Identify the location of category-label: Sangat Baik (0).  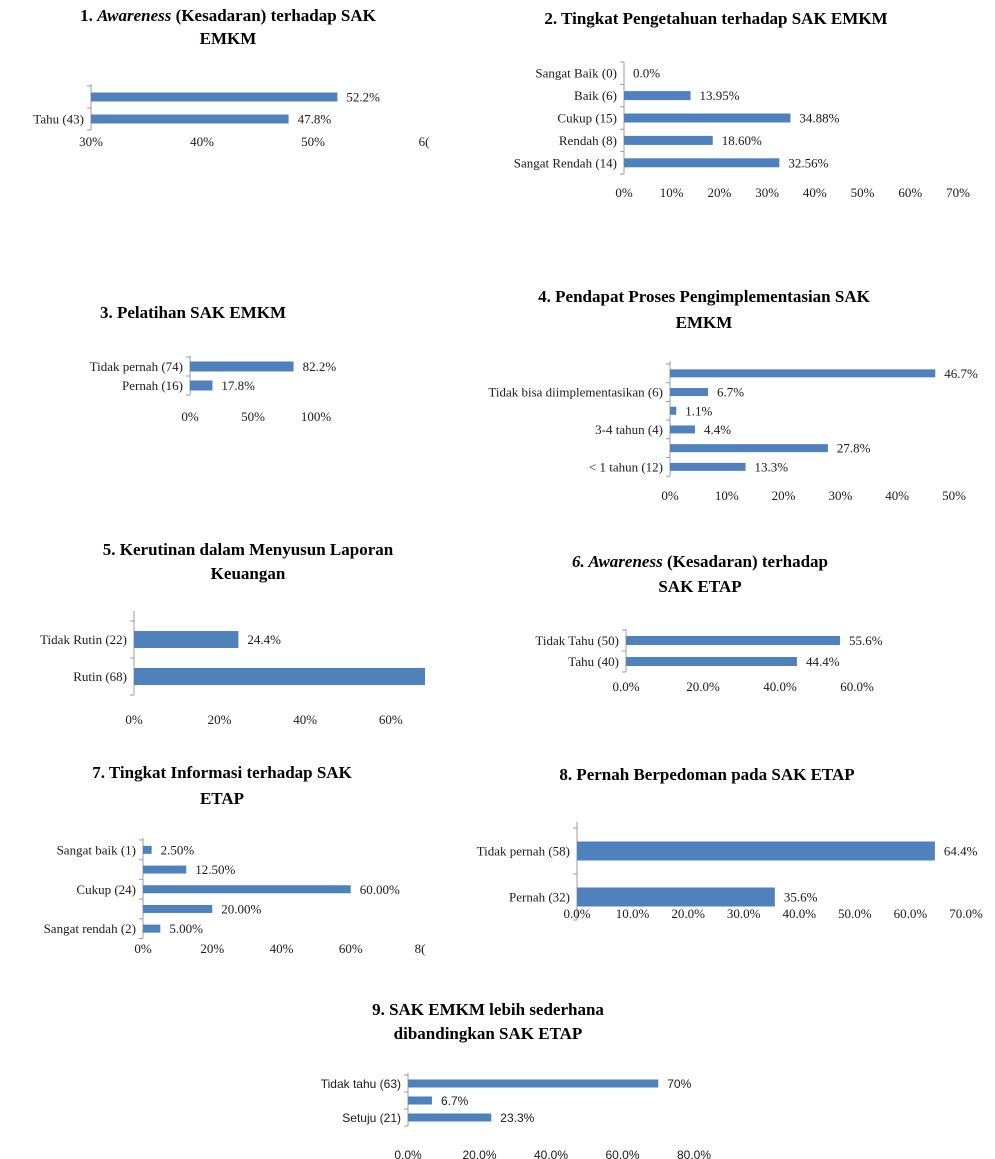
(576, 73).